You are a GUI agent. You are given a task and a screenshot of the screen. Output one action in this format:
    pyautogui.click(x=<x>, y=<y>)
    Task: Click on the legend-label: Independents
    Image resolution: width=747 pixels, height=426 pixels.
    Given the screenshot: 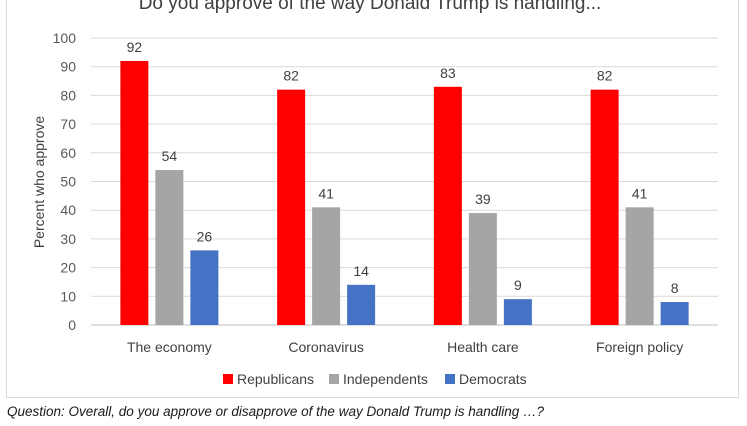 What is the action you would take?
    pyautogui.click(x=385, y=379)
    